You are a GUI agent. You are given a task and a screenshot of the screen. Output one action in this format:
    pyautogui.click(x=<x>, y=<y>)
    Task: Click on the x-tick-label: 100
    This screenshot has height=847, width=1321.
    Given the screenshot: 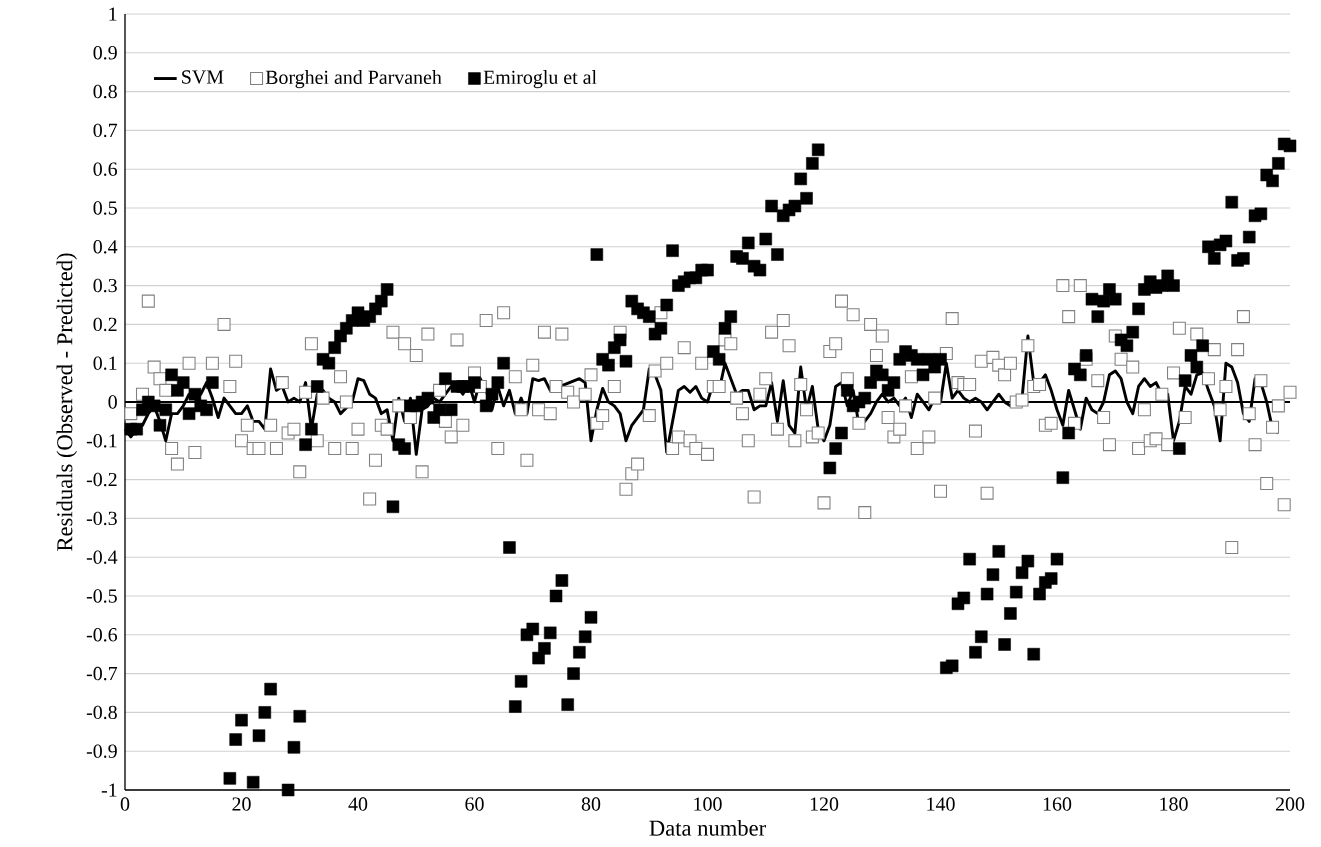 What is the action you would take?
    pyautogui.click(x=708, y=804)
    